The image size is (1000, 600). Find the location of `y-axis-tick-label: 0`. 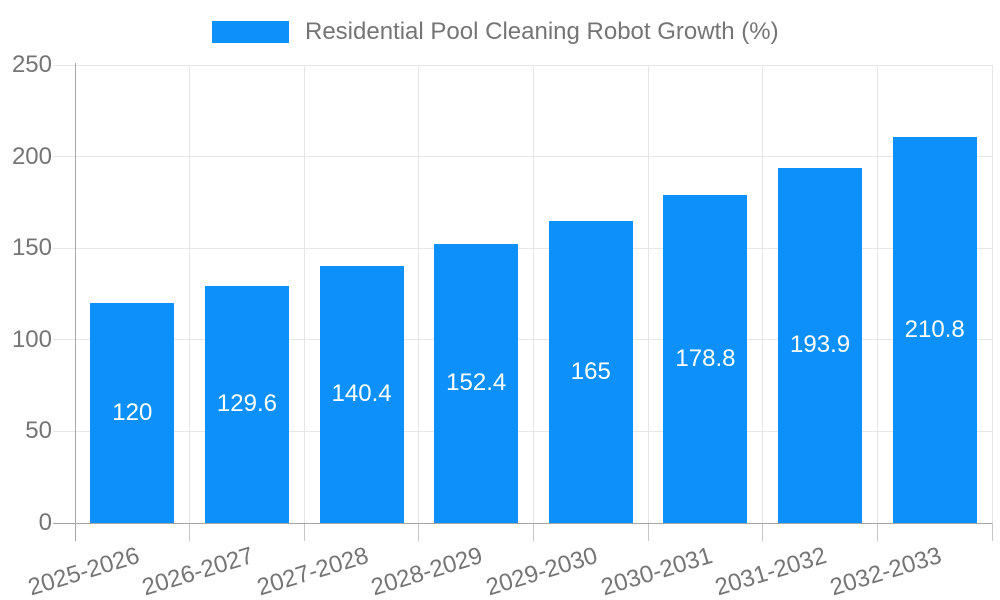

y-axis-tick-label: 0 is located at coordinates (45, 522).